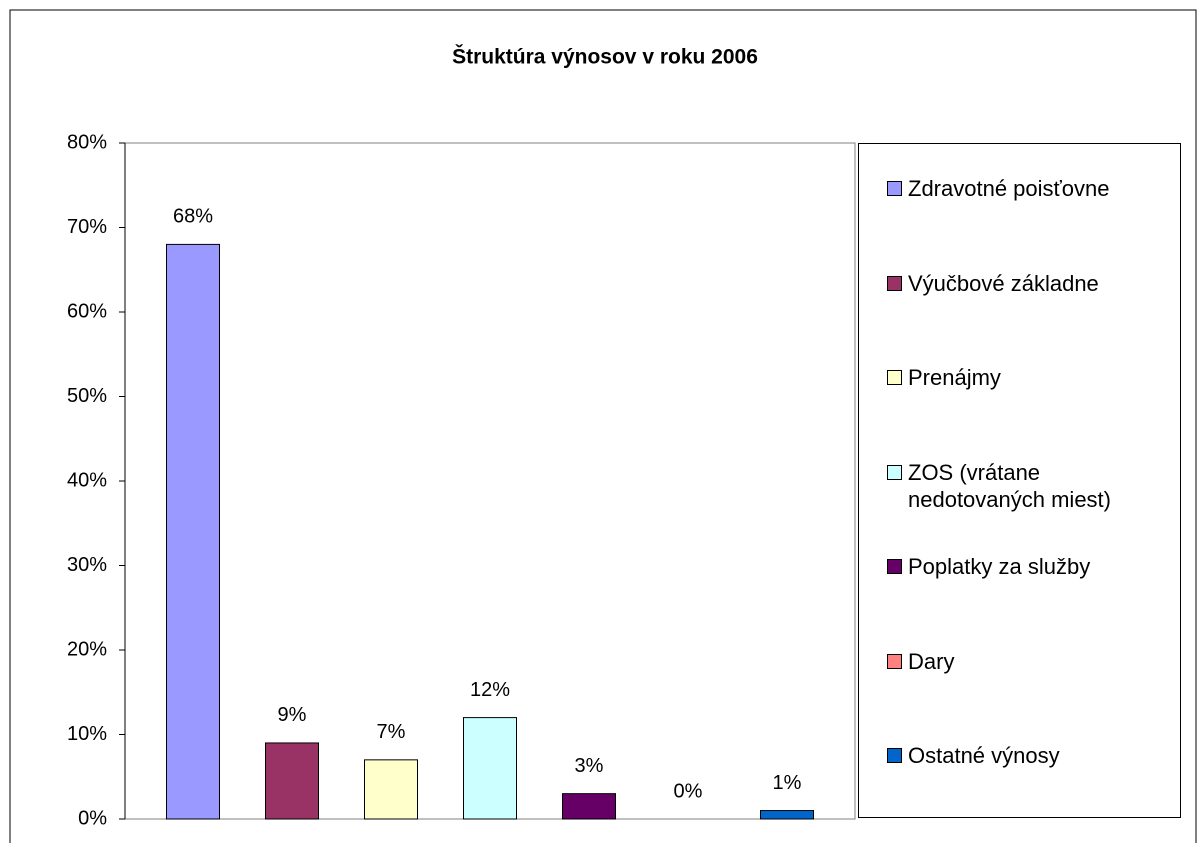 This screenshot has width=1203, height=843. Describe the element at coordinates (87, 480) in the screenshot. I see `y-tick-label: 40%` at that location.